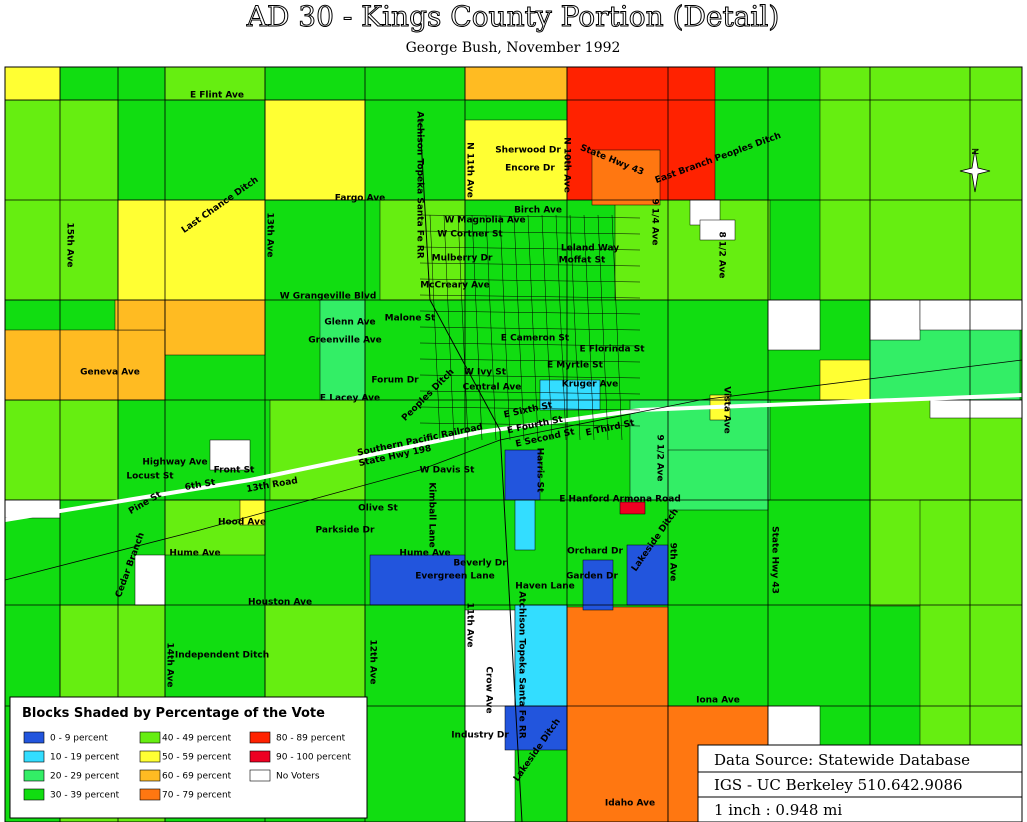 The width and height of the screenshot is (1027, 822). I want to click on legend-label: 20 - 29 percent, so click(85, 777).